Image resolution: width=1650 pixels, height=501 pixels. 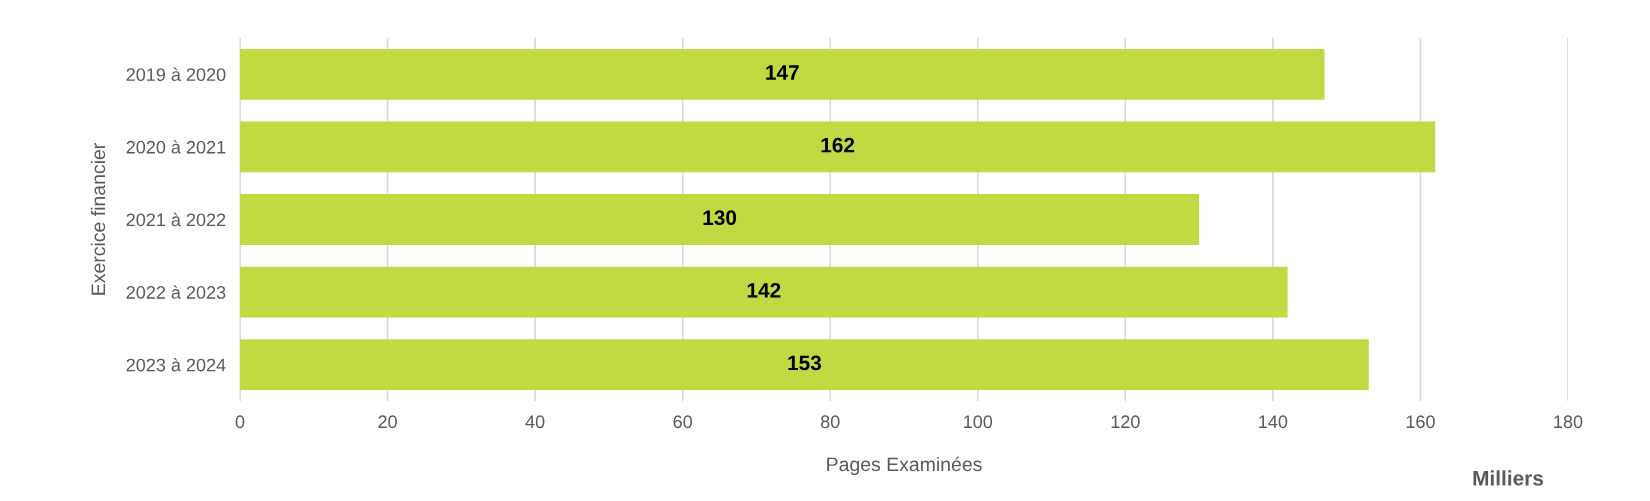 What do you see at coordinates (176, 292) in the screenshot?
I see `y-tick-label: 2022 à 2023` at bounding box center [176, 292].